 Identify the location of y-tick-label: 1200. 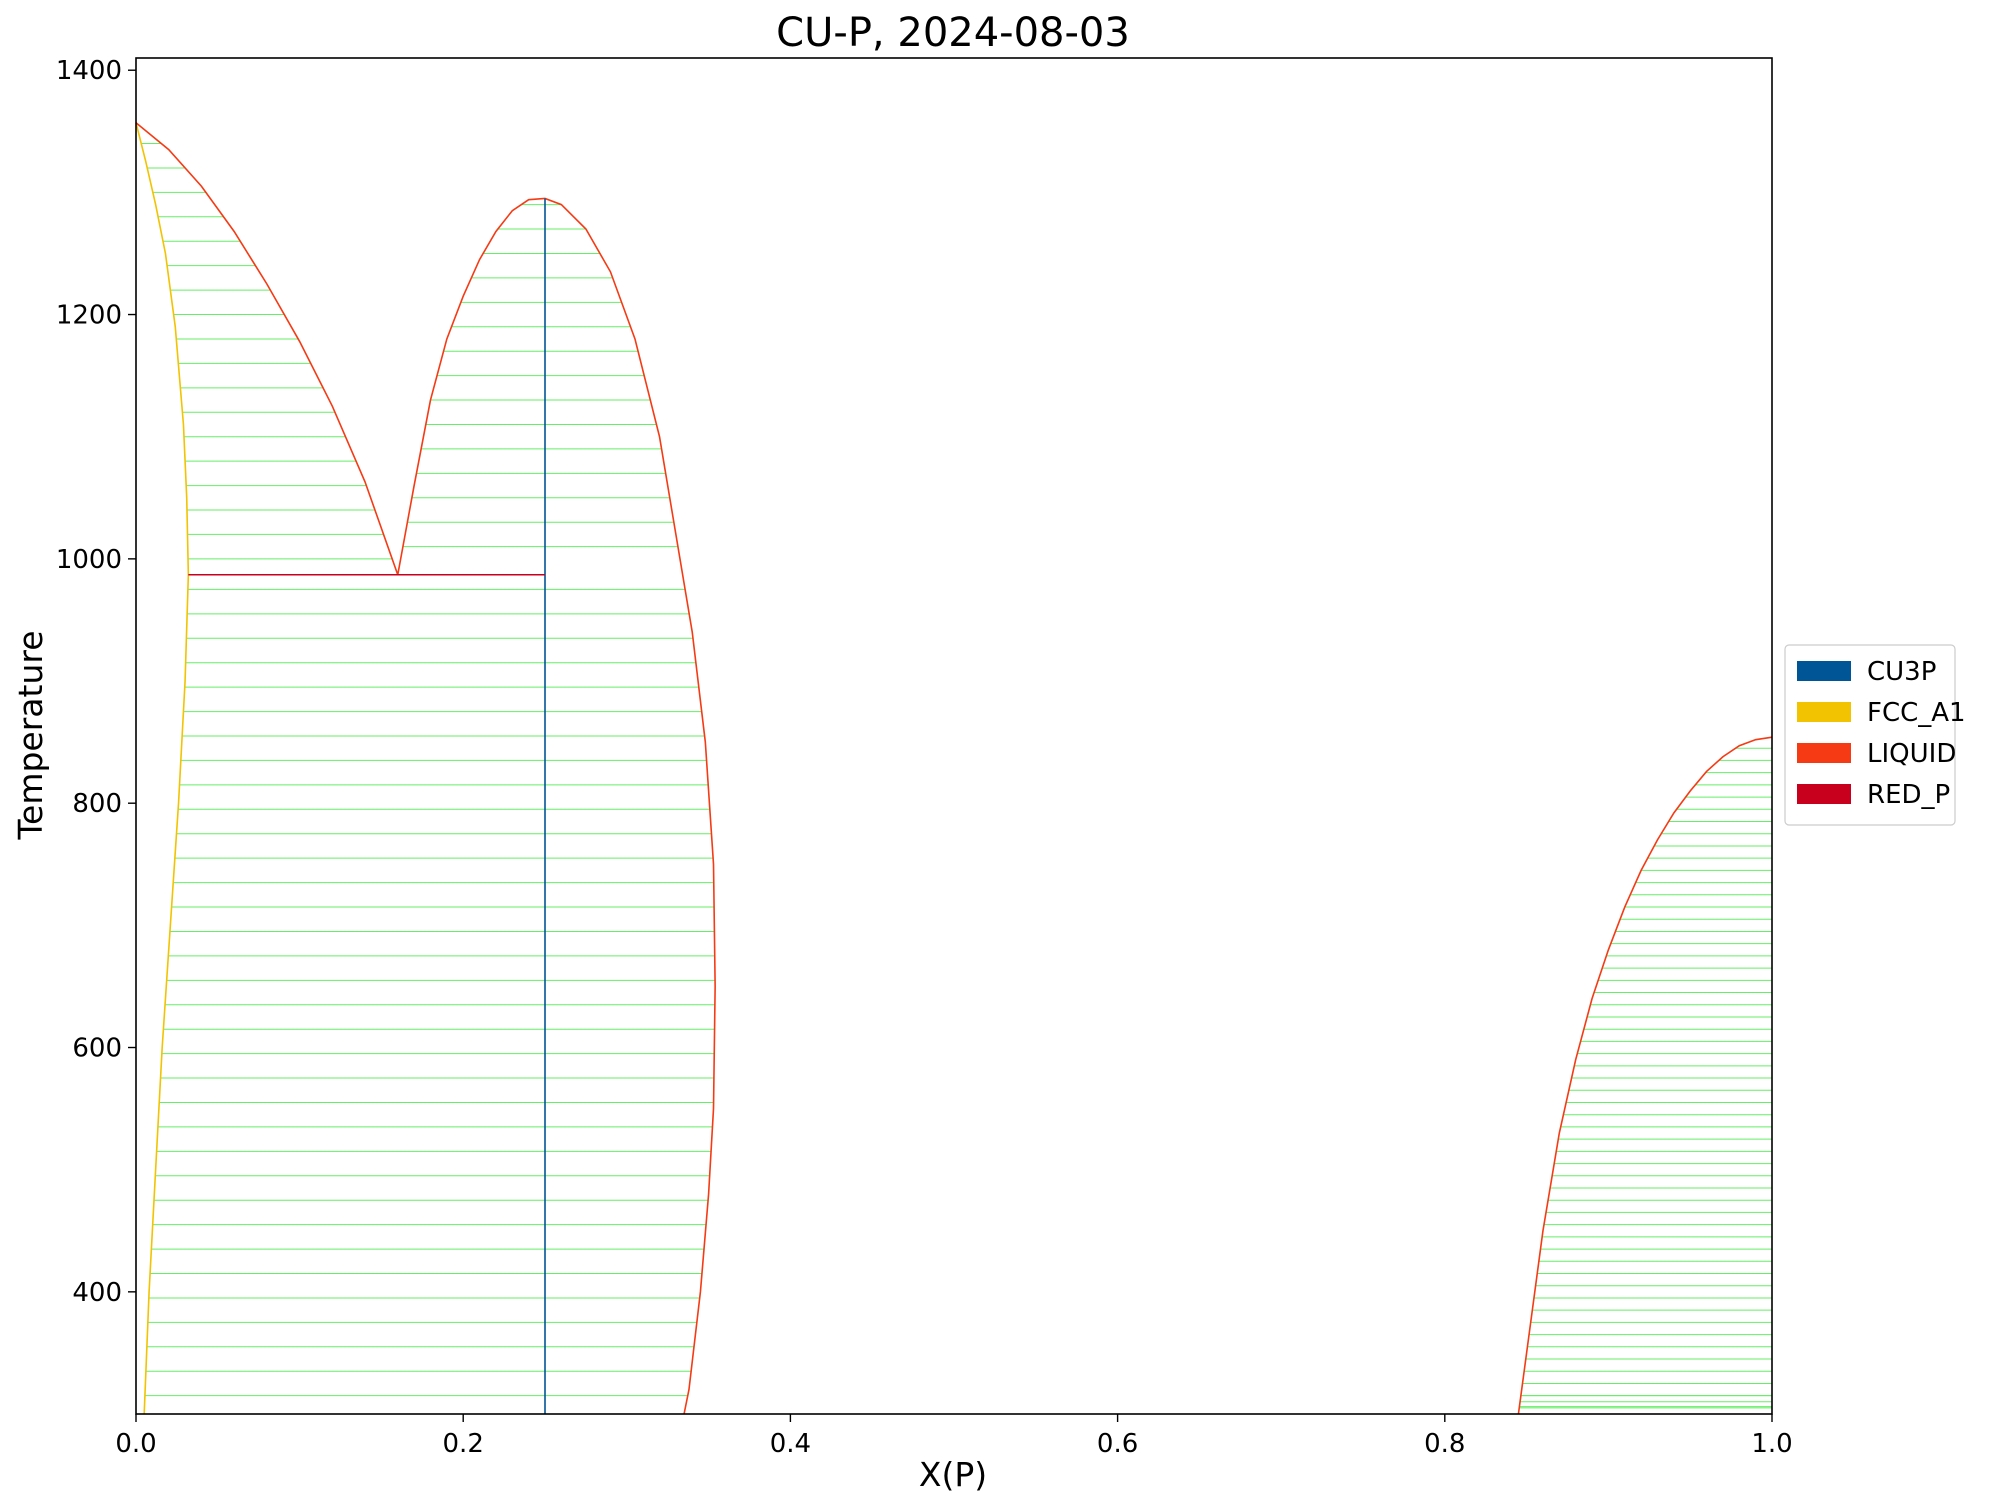
(89, 316).